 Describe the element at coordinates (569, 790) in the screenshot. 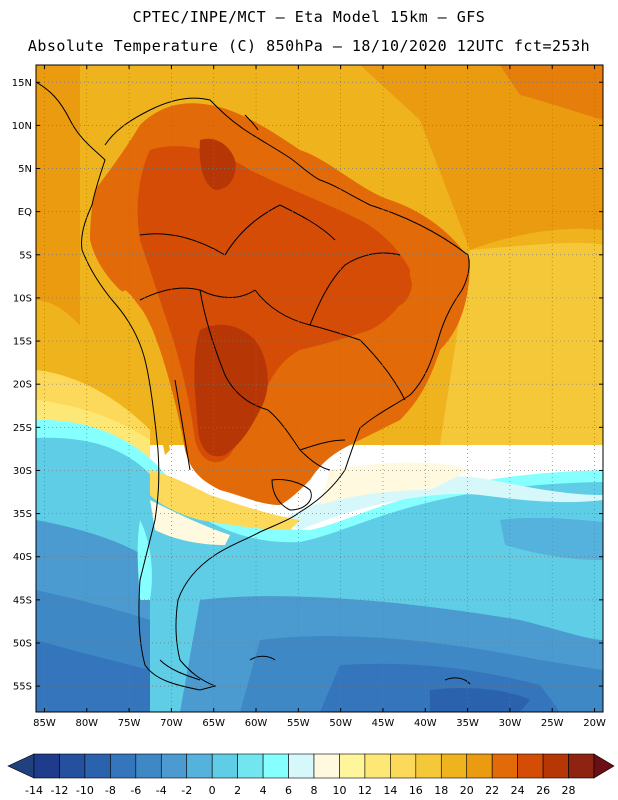

I see `colorbar-label: 28` at that location.